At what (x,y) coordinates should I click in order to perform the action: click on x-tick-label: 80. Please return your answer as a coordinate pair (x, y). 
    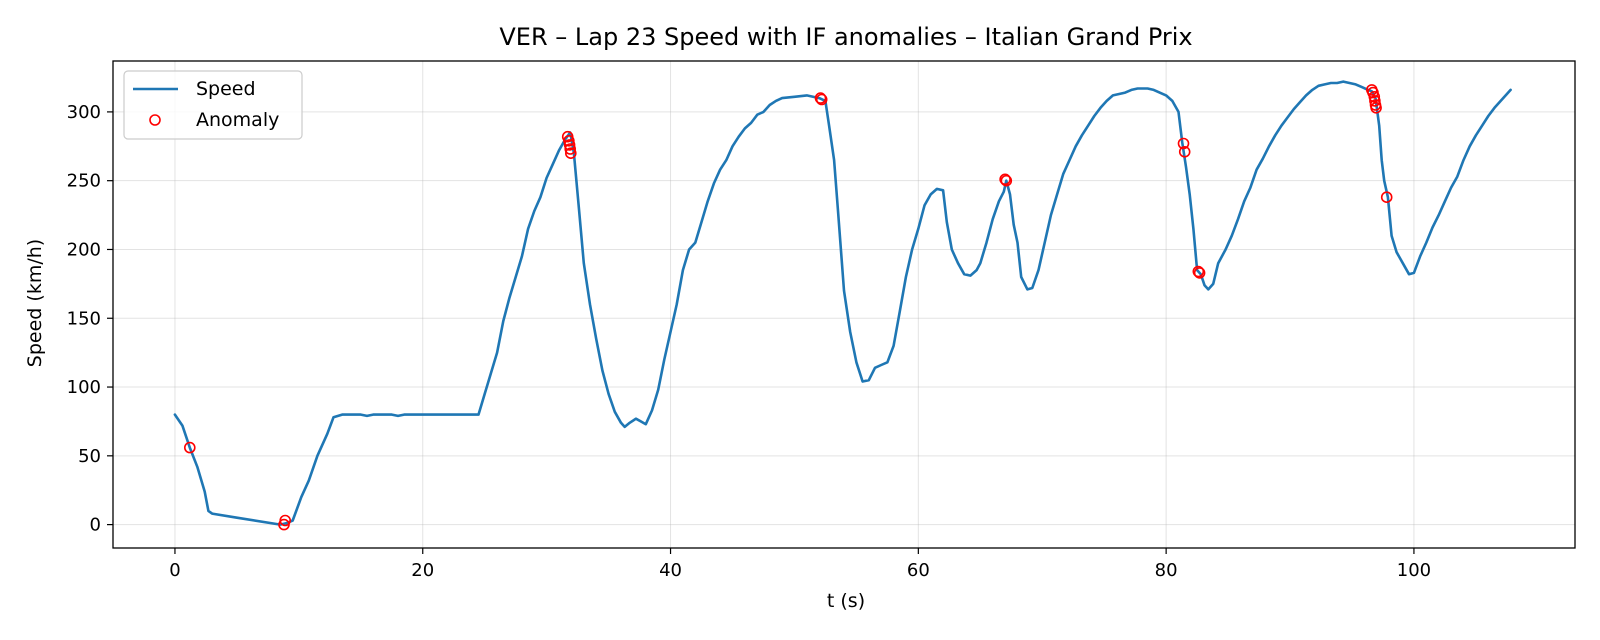
    Looking at the image, I should click on (1166, 570).